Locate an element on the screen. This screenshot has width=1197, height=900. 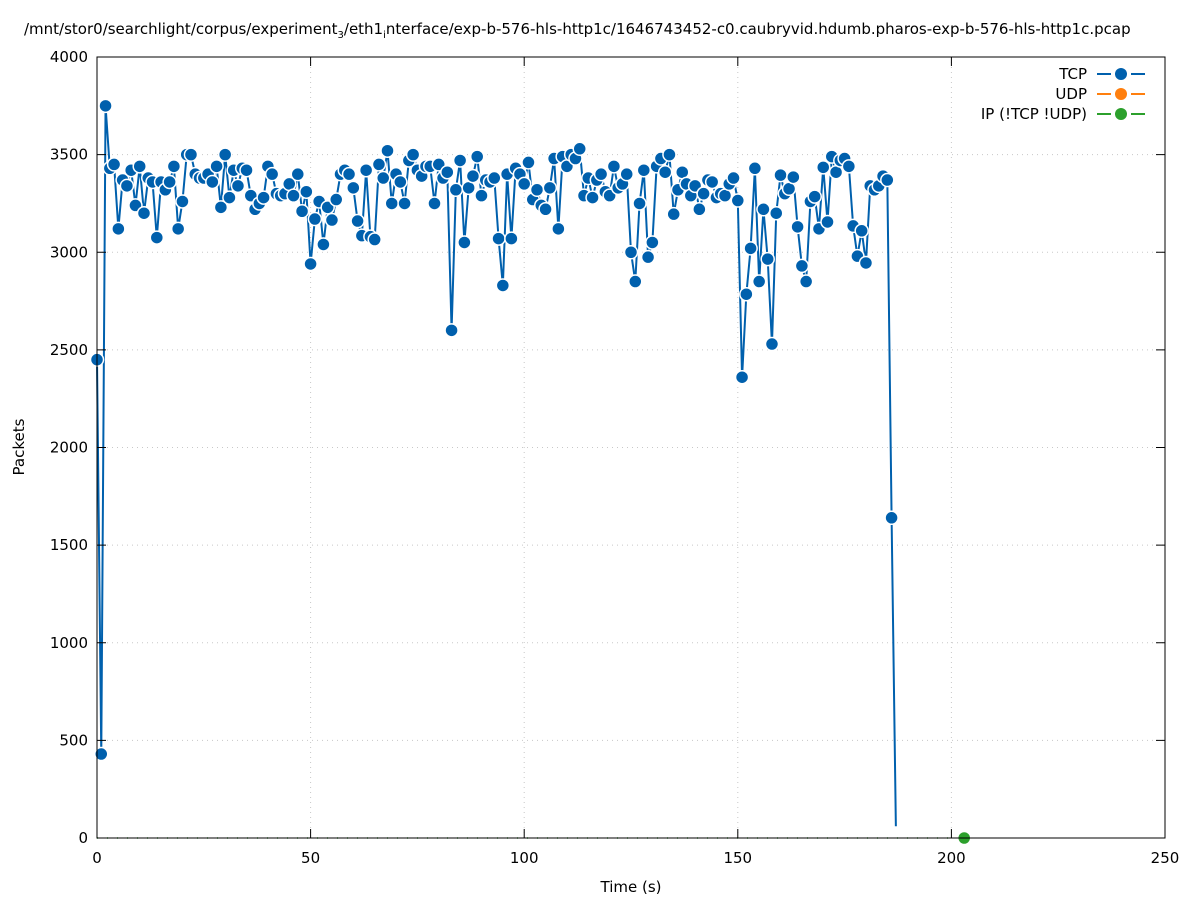
y-tick-label: 3500 is located at coordinates (69, 155).